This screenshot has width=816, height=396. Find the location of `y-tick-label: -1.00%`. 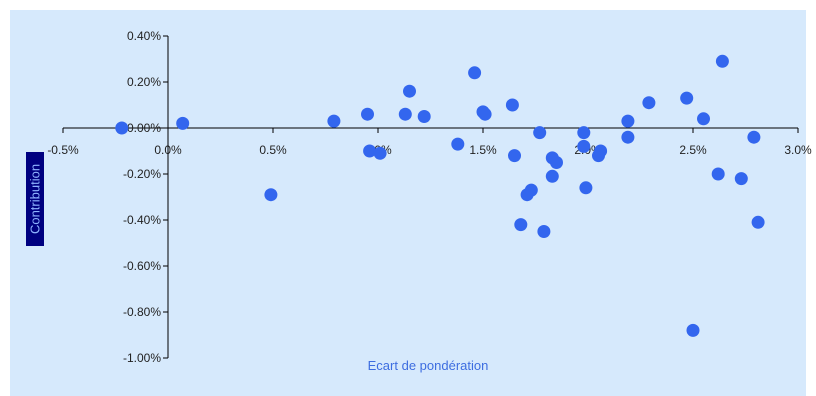

y-tick-label: -1.00% is located at coordinates (142, 358).